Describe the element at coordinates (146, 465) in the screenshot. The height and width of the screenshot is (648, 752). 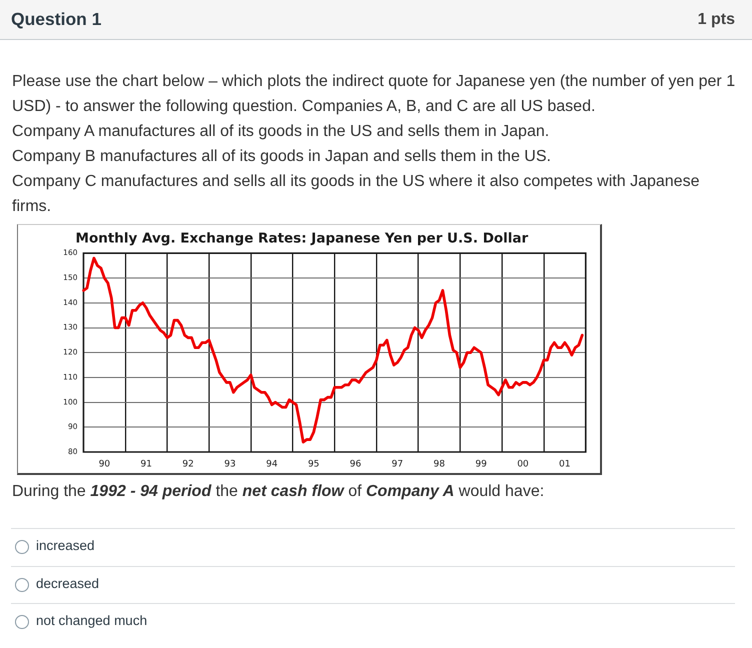
I see `x-tick-label: 91` at that location.